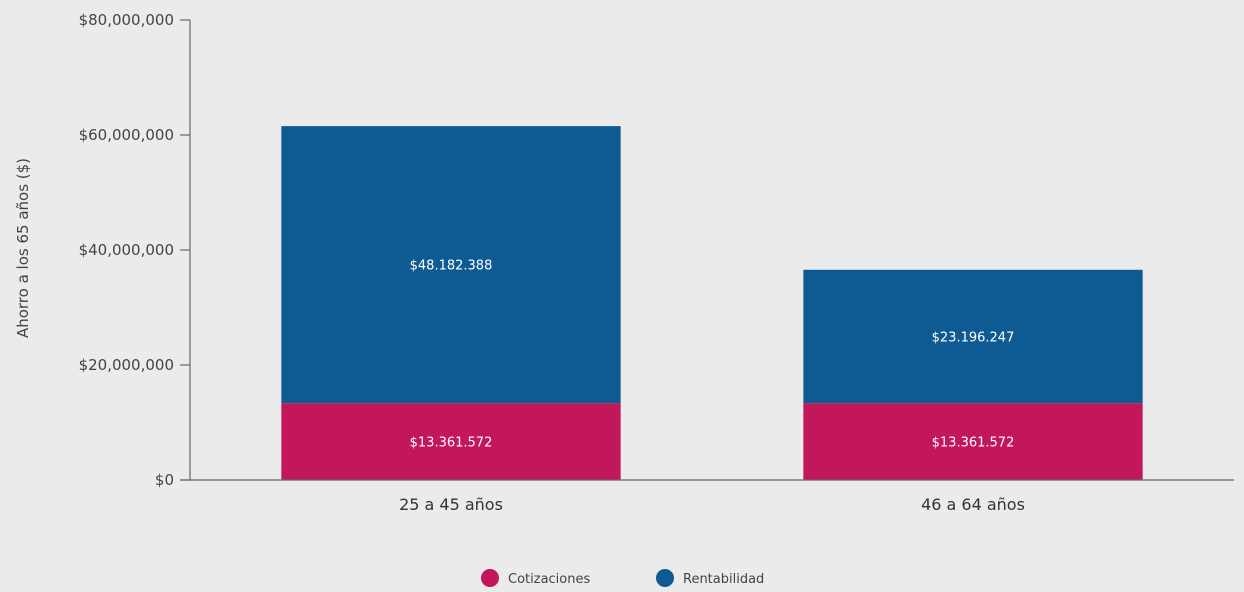 The width and height of the screenshot is (1244, 592). Describe the element at coordinates (126, 135) in the screenshot. I see `y-tick-label: $60,000,000` at that location.